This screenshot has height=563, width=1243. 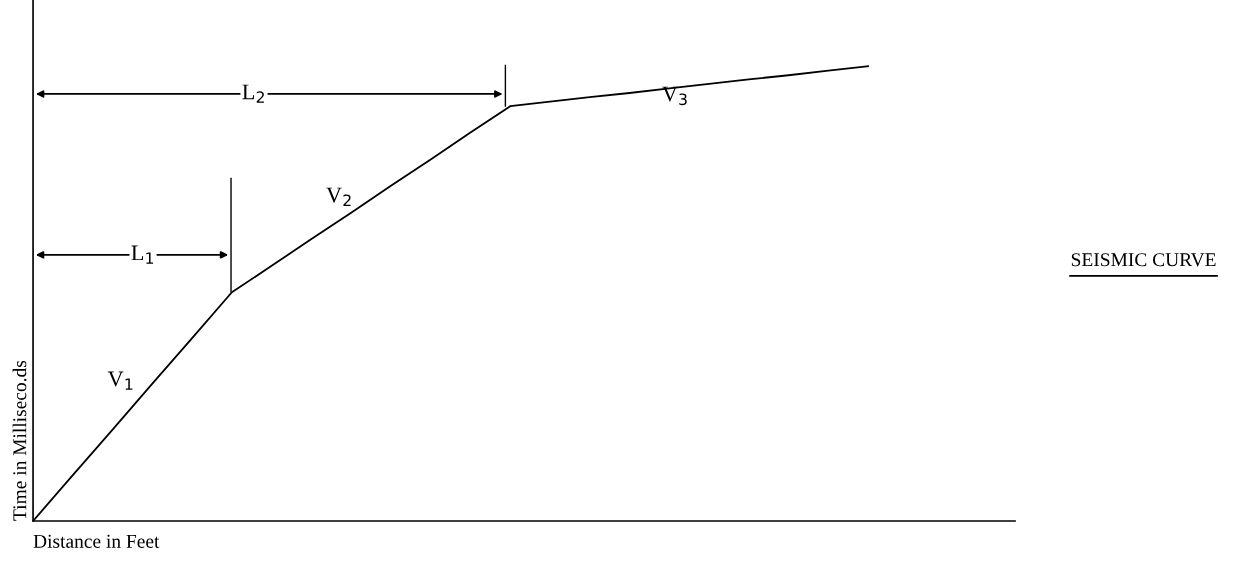 I want to click on x-axis-title: Distance in Feet, so click(x=96, y=541).